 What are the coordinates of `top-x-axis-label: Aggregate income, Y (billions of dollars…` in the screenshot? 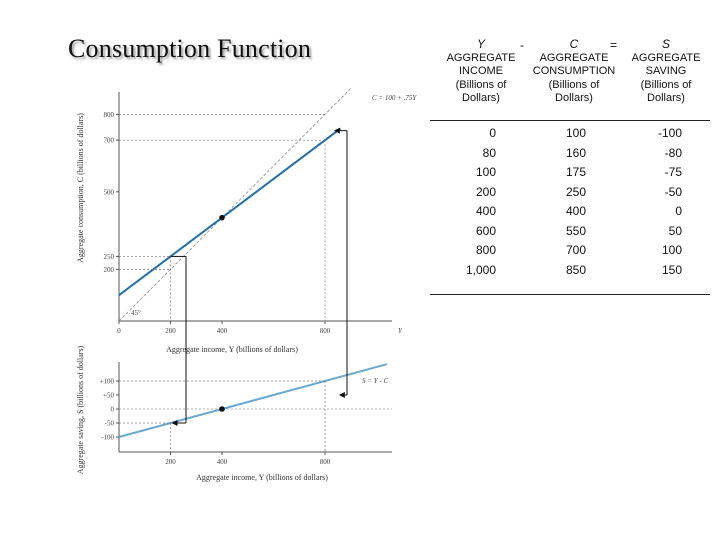 It's located at (232, 349).